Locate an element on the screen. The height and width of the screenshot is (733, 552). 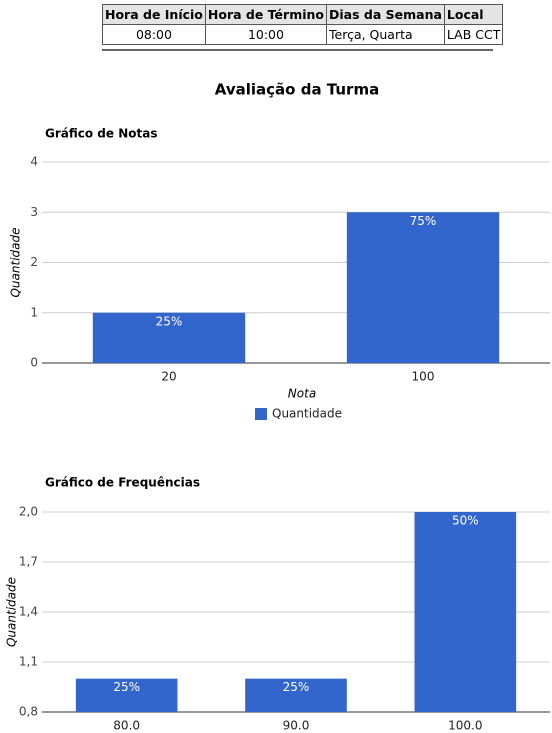
table-row: 08:00 10:00 Terça, Quarta LAB CCT is located at coordinates (303, 34).